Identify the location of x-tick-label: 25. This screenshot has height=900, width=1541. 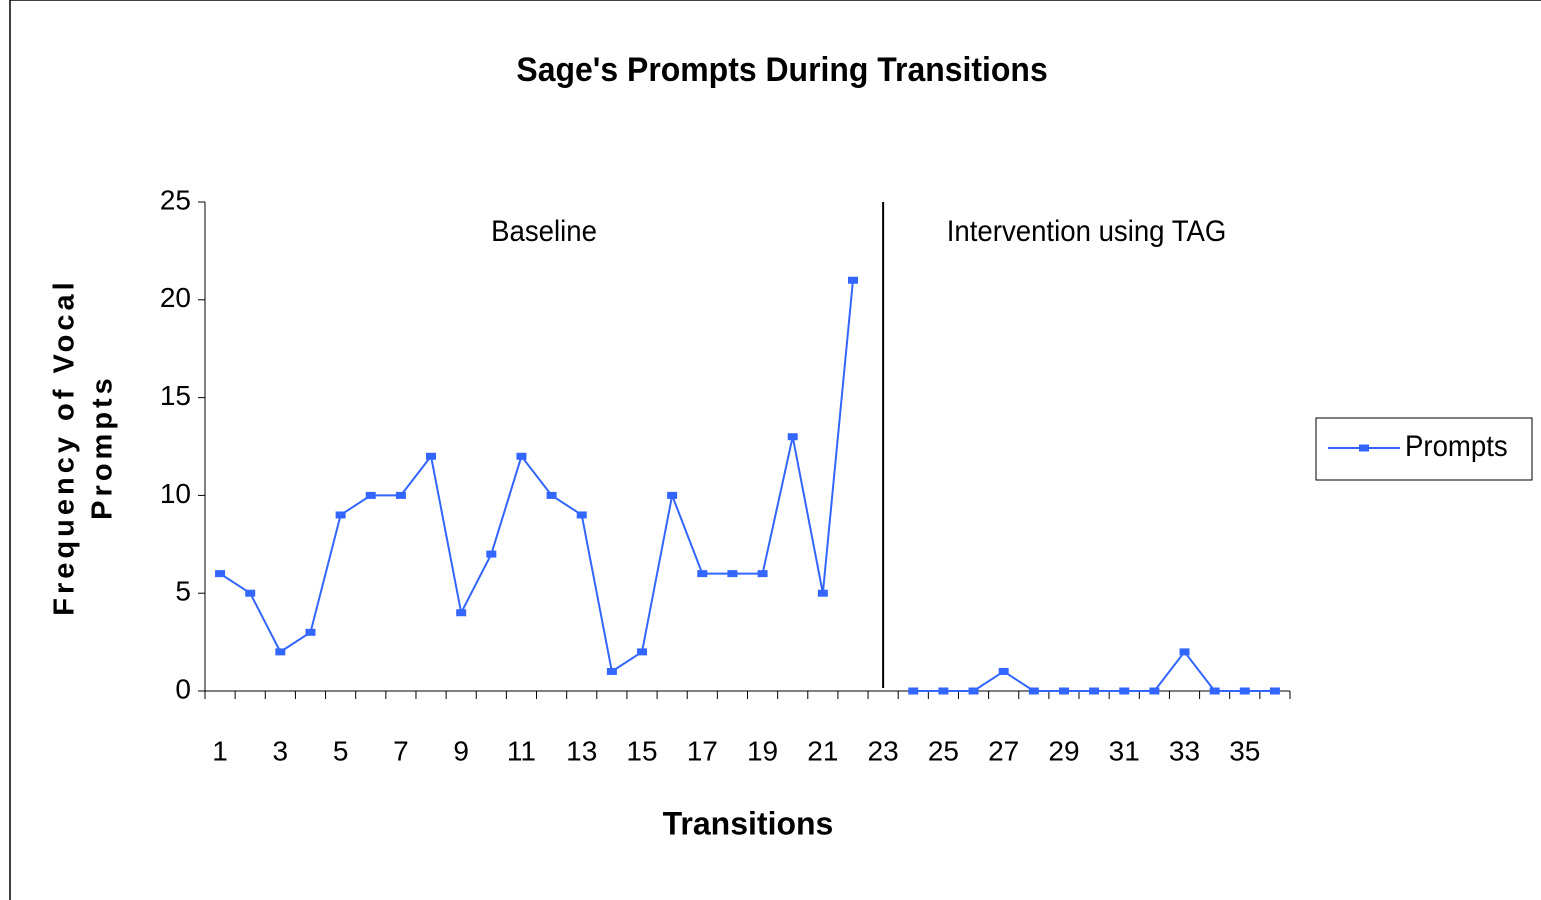
(943, 750).